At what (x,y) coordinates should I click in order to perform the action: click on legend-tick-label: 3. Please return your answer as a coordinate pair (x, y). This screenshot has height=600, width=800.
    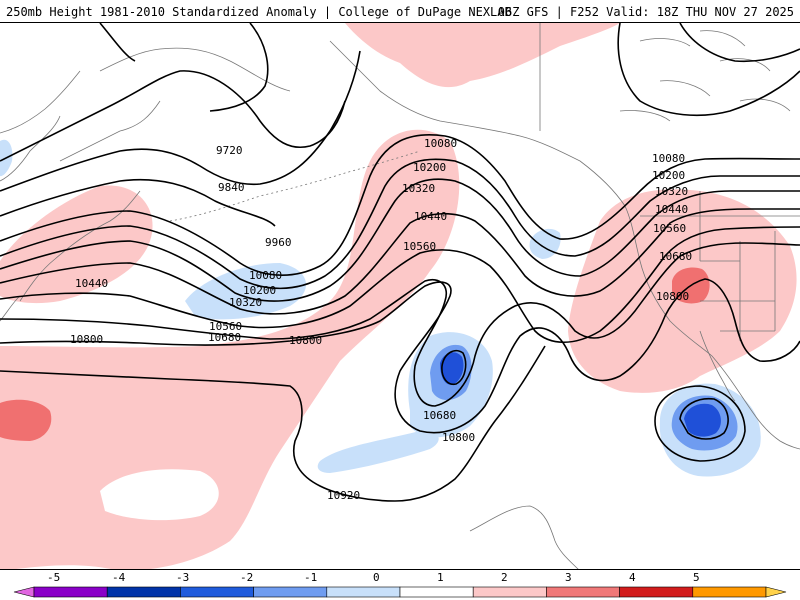
    Looking at the image, I should click on (568, 577).